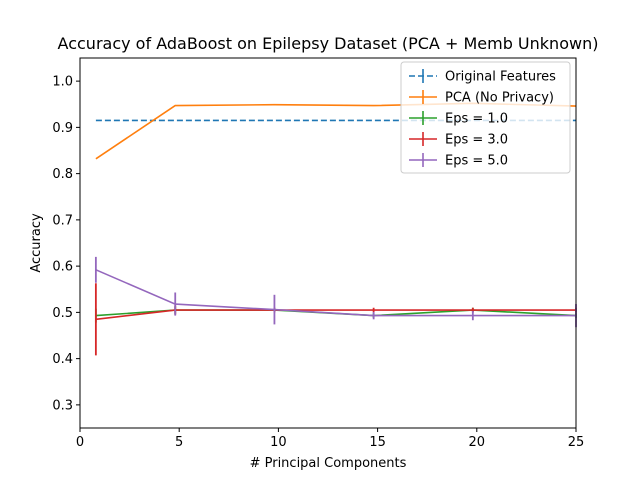 The image size is (640, 480). What do you see at coordinates (62, 220) in the screenshot?
I see `y-tick-label: 0.7` at bounding box center [62, 220].